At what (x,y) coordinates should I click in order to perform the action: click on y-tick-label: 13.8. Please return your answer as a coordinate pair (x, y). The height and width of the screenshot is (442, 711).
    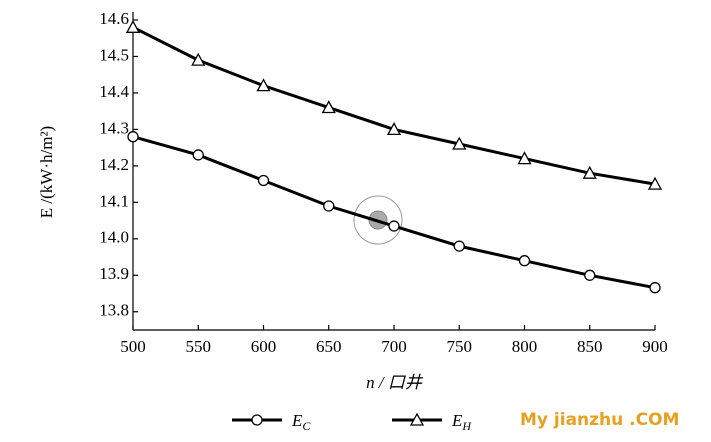
    Looking at the image, I should click on (114, 310).